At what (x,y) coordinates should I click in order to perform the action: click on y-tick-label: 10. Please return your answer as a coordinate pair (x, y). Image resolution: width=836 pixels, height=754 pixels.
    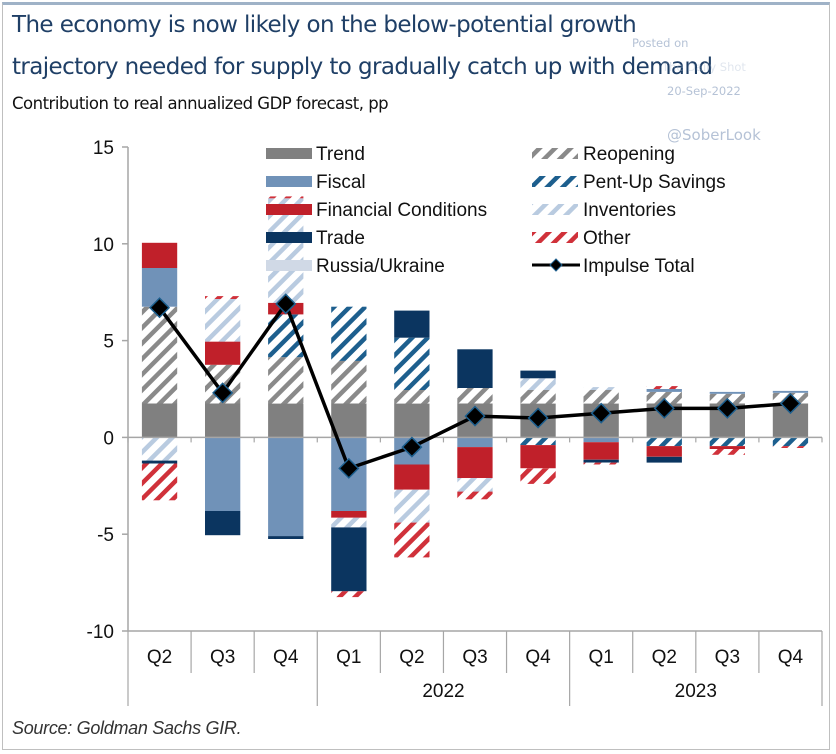
    Looking at the image, I should click on (103, 245).